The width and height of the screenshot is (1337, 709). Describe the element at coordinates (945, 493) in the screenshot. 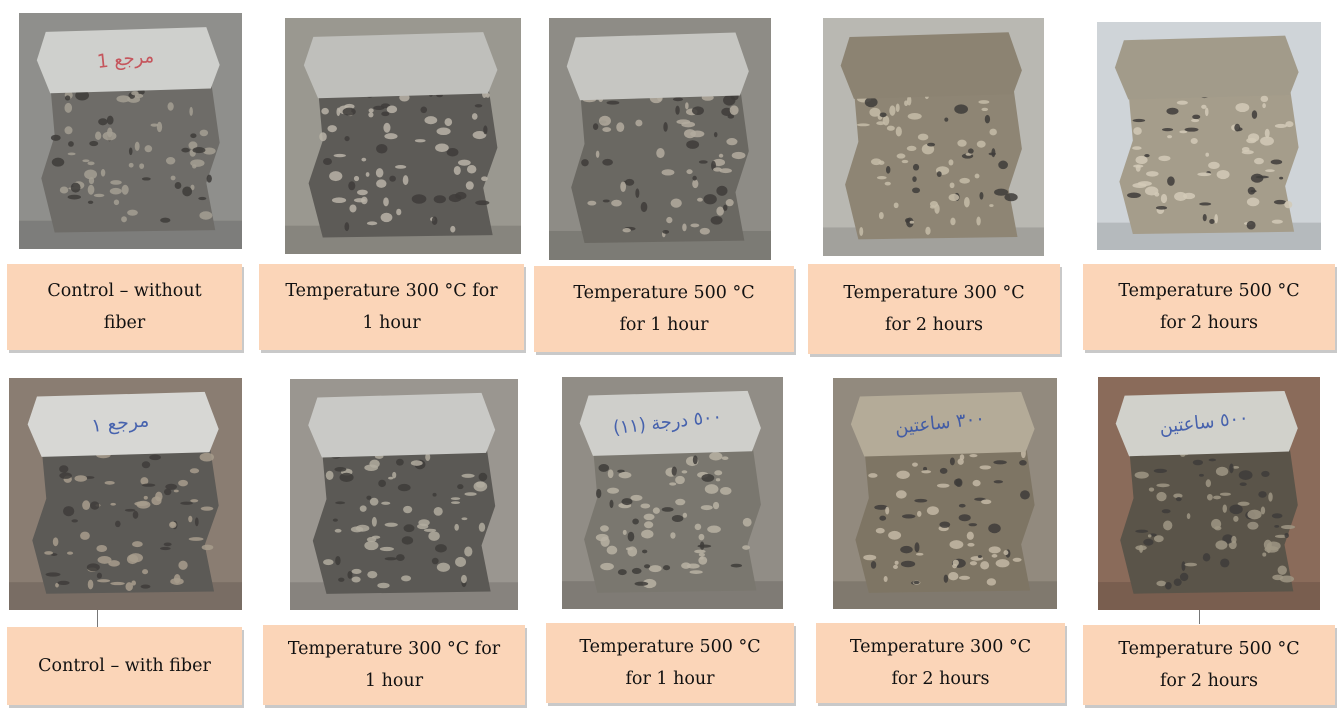

I see `concrete-specimen-image: ٣٠٠ ساعتين` at that location.